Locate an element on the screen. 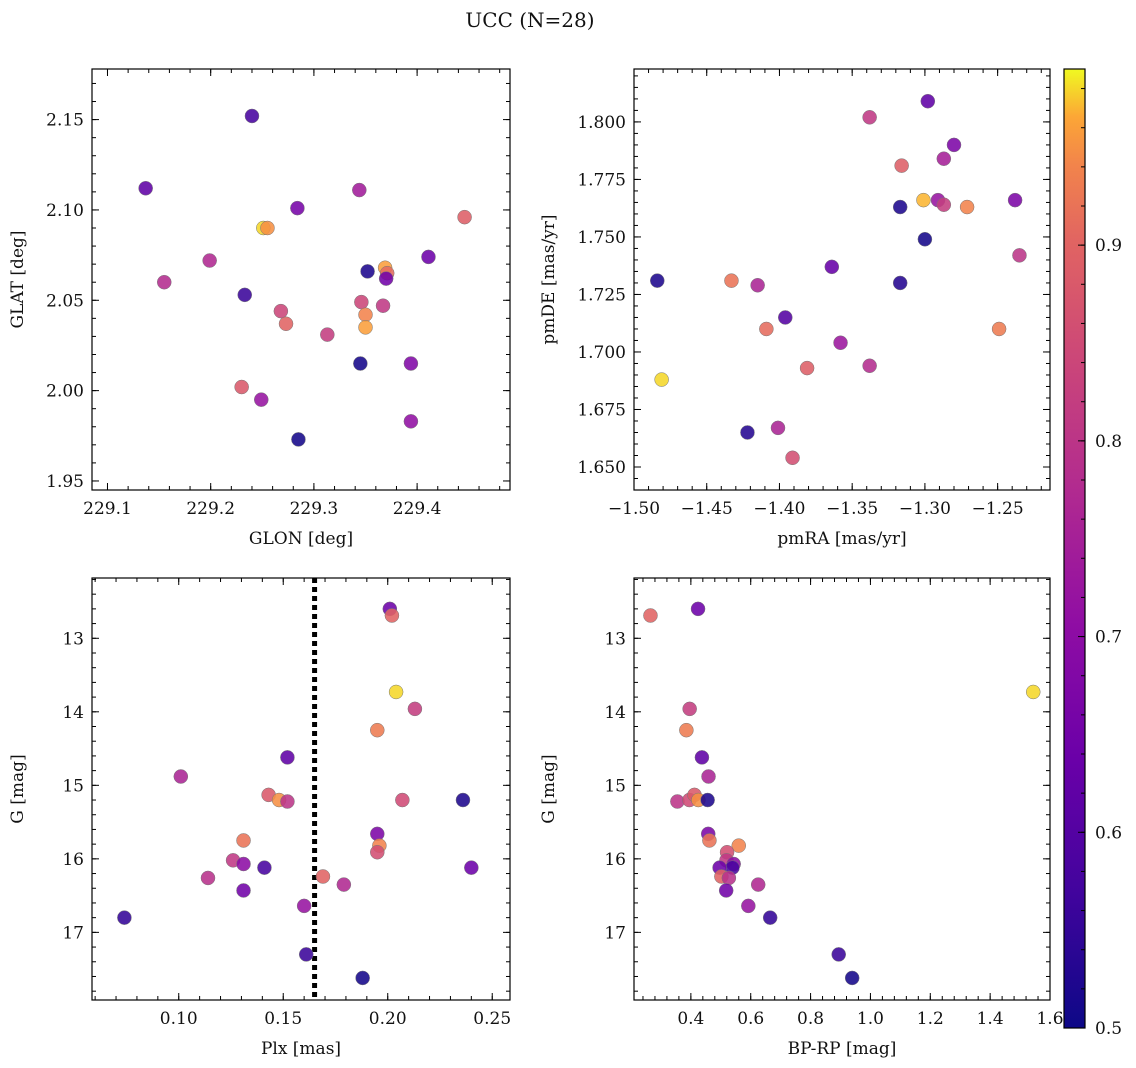 The height and width of the screenshot is (1068, 1136). x-tick-label: 229.1 is located at coordinates (107, 509).